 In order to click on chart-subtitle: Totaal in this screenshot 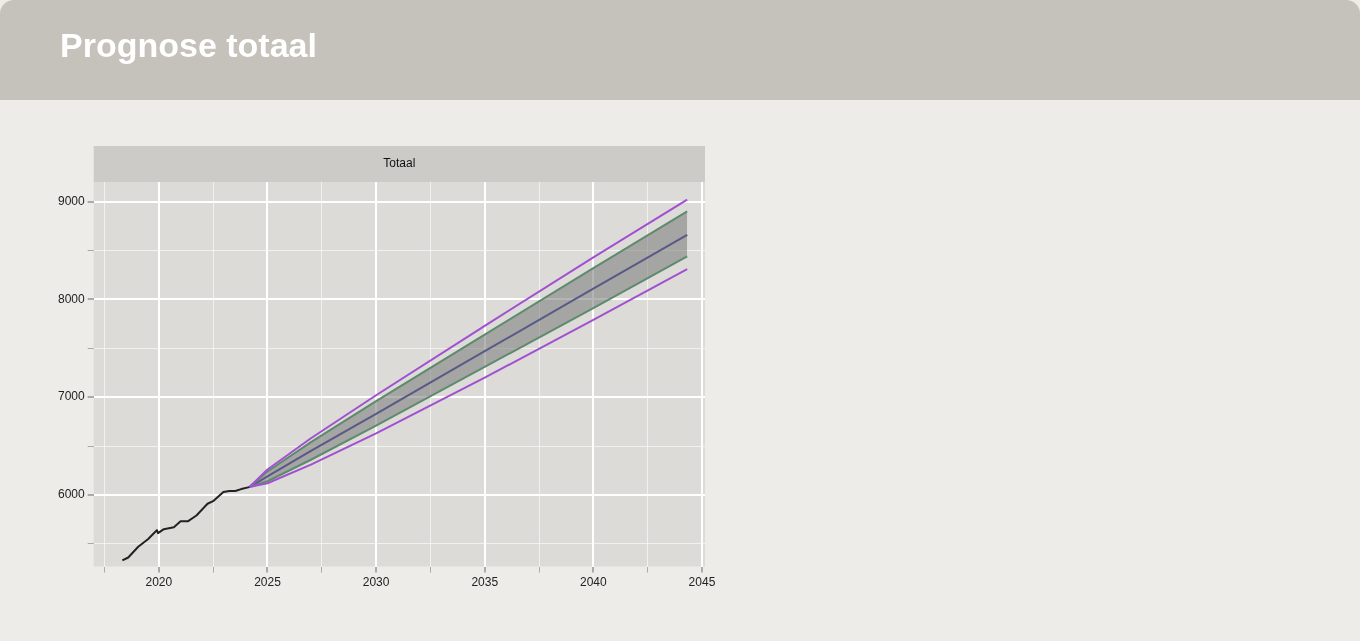, I will do `click(399, 163)`.